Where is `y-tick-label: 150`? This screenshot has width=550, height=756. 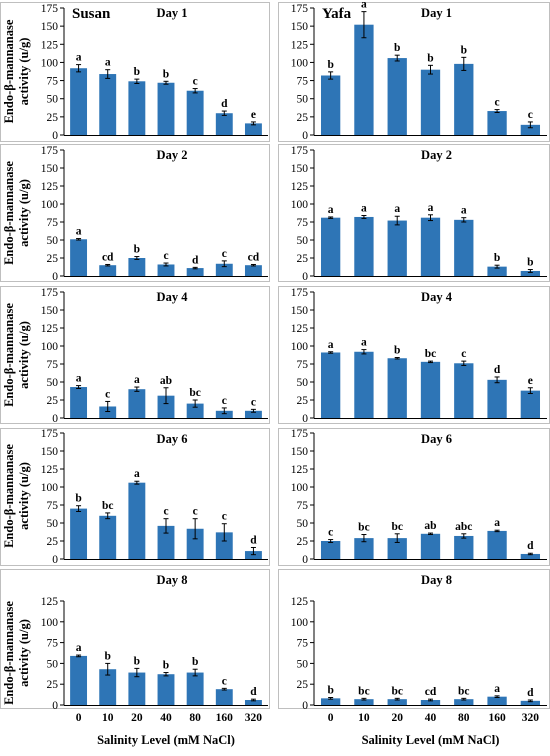
y-tick-label: 150 is located at coordinates (50, 27).